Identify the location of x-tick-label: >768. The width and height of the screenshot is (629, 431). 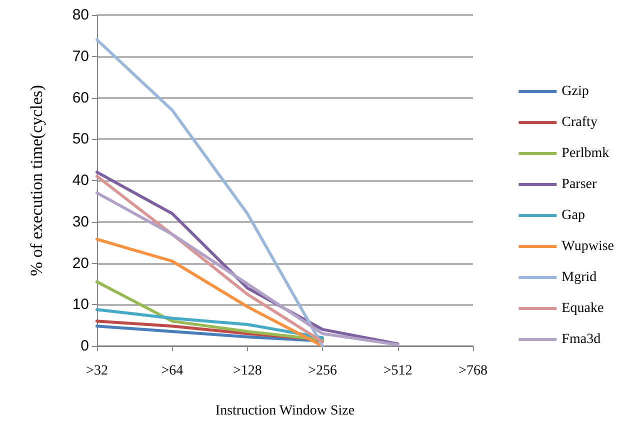
(473, 371).